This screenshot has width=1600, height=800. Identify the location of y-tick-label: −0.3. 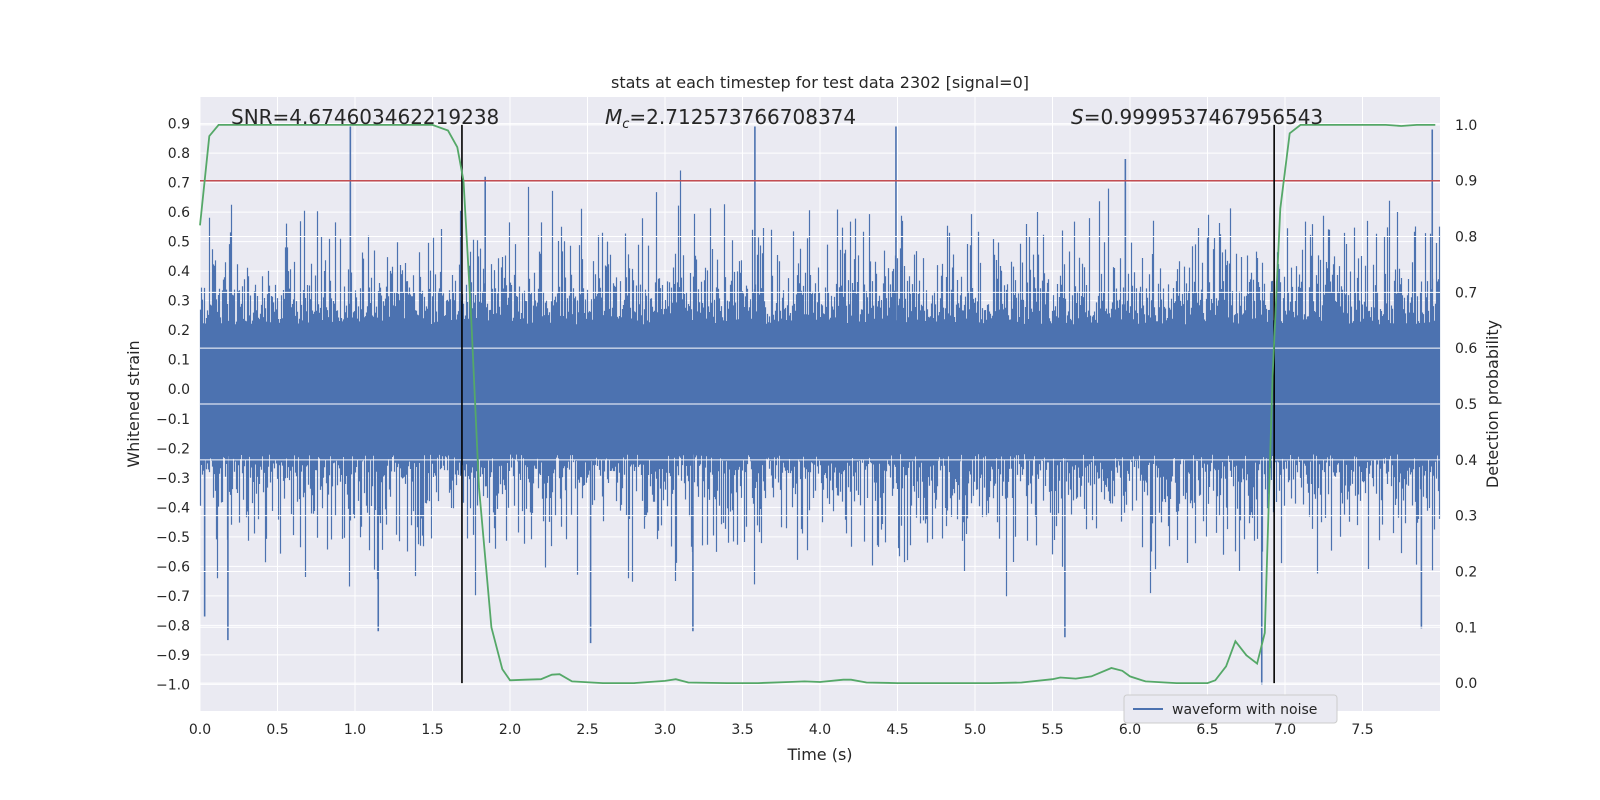
(173, 479).